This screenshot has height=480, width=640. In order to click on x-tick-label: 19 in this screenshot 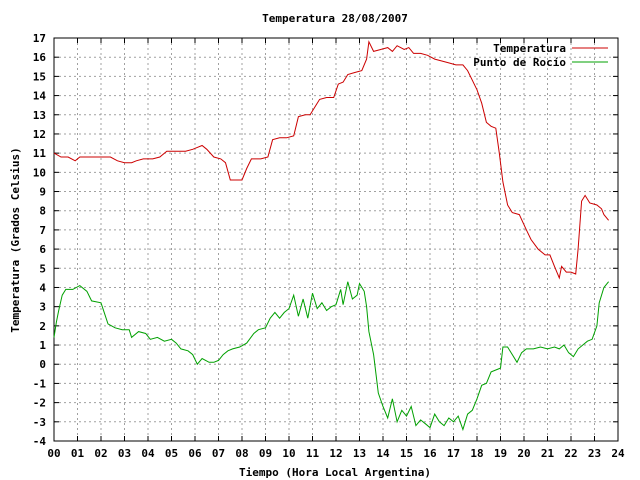, I will do `click(500, 453)`.